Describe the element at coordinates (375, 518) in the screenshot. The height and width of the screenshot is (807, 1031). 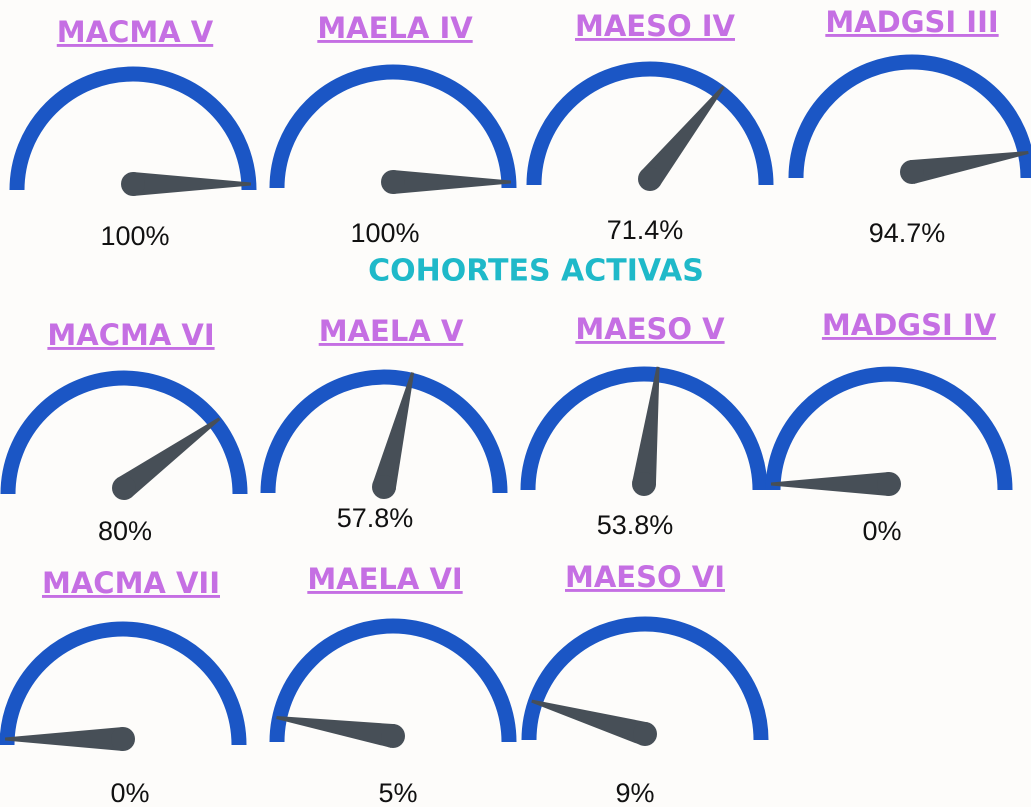
I see `value-label: 57.8%` at that location.